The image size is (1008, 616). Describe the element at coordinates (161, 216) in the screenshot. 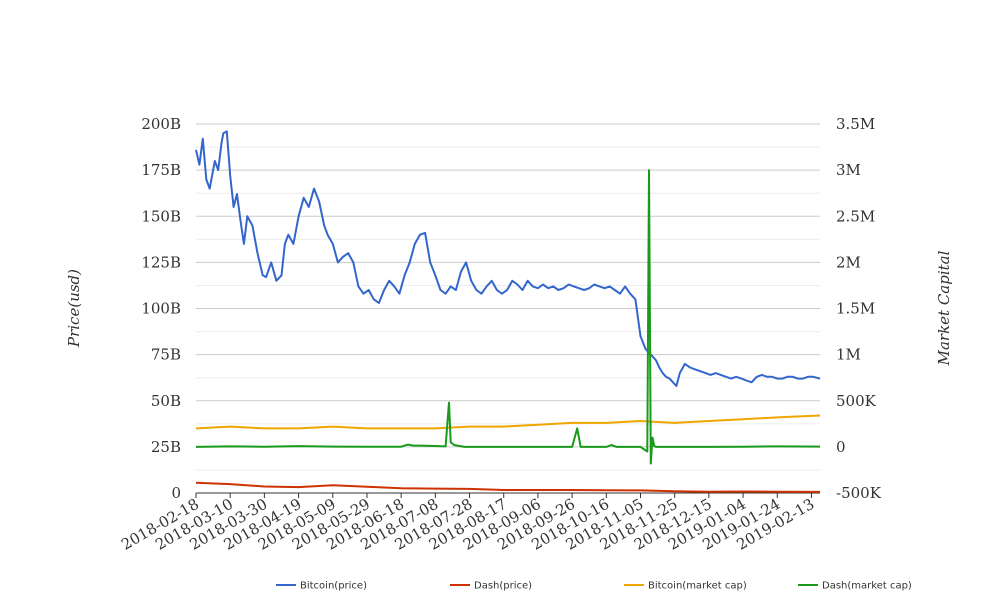

I see `y-left-tick-label: 150B` at that location.